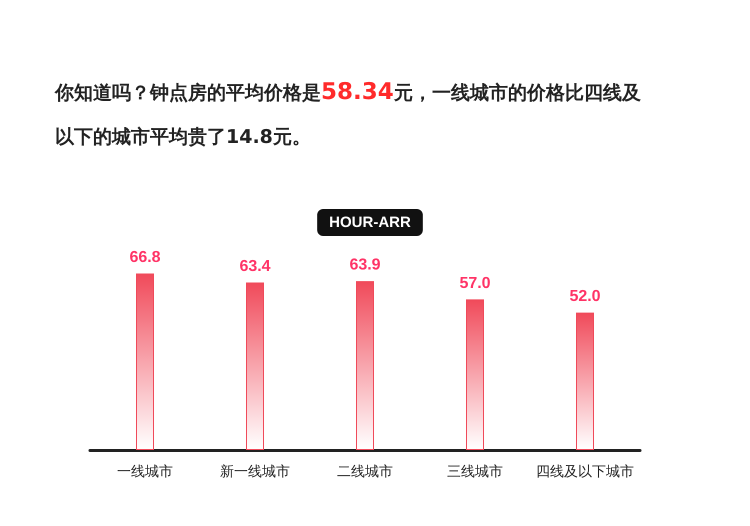 This screenshot has height=526, width=750. I want to click on chart-title: 你知道吗？钟点房的平均价格是58.34元，一线城市的价格比四线及以下的城市平均贵了14.8元。, so click(348, 113).